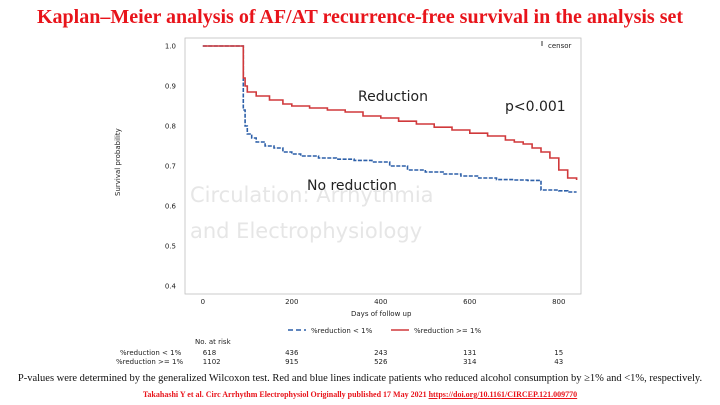 This screenshot has height=405, width=720. I want to click on at-risk-value: 436, so click(292, 353).